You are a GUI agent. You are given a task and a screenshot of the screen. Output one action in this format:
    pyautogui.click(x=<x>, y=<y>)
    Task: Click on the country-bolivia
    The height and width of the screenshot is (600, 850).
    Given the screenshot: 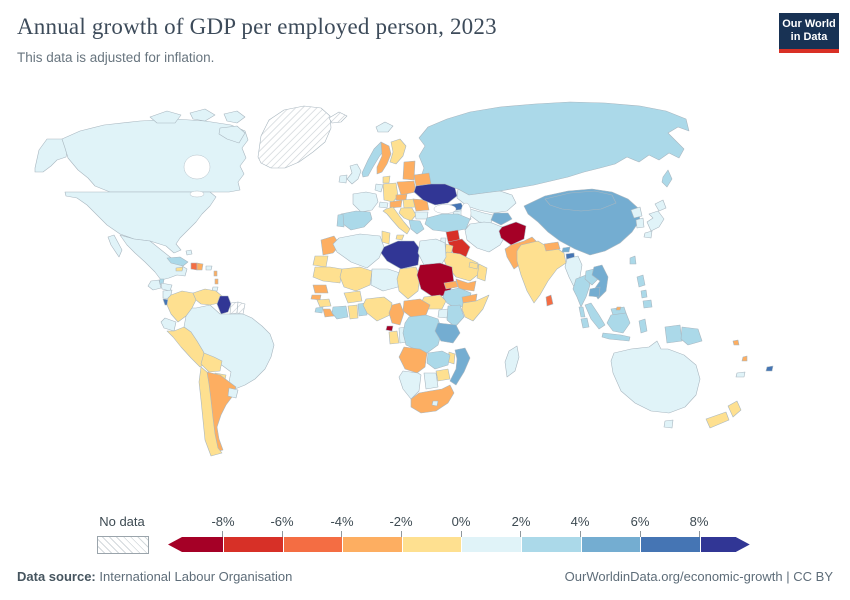 What is the action you would take?
    pyautogui.click(x=211, y=362)
    